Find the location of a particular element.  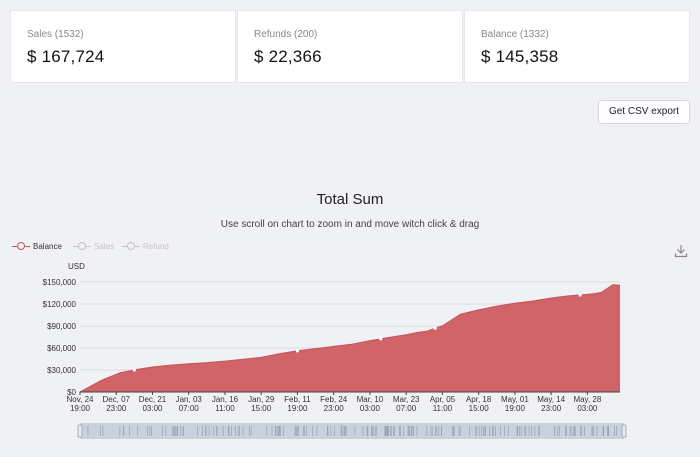

legend-marker-balance is located at coordinates (21, 246).